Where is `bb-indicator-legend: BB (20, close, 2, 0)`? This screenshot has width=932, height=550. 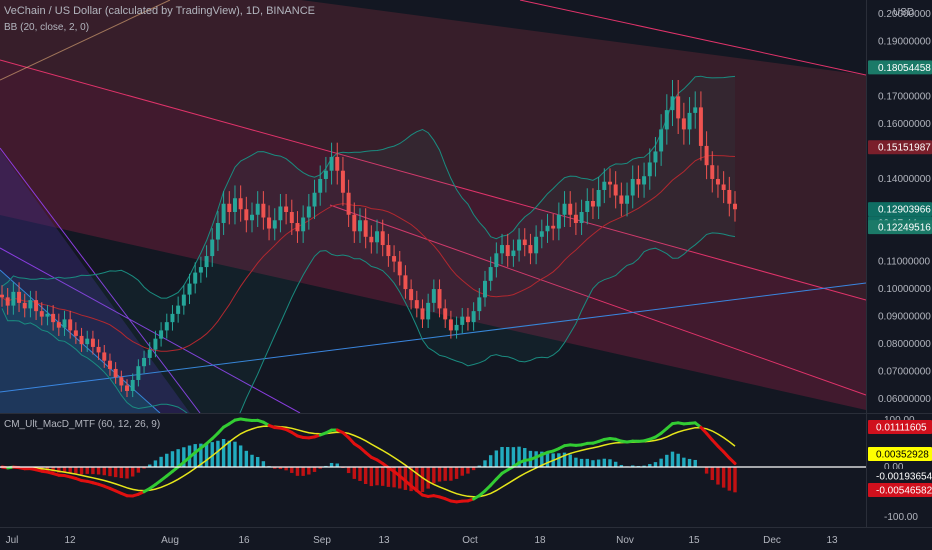
bb-indicator-legend: BB (20, close, 2, 0) is located at coordinates (47, 27).